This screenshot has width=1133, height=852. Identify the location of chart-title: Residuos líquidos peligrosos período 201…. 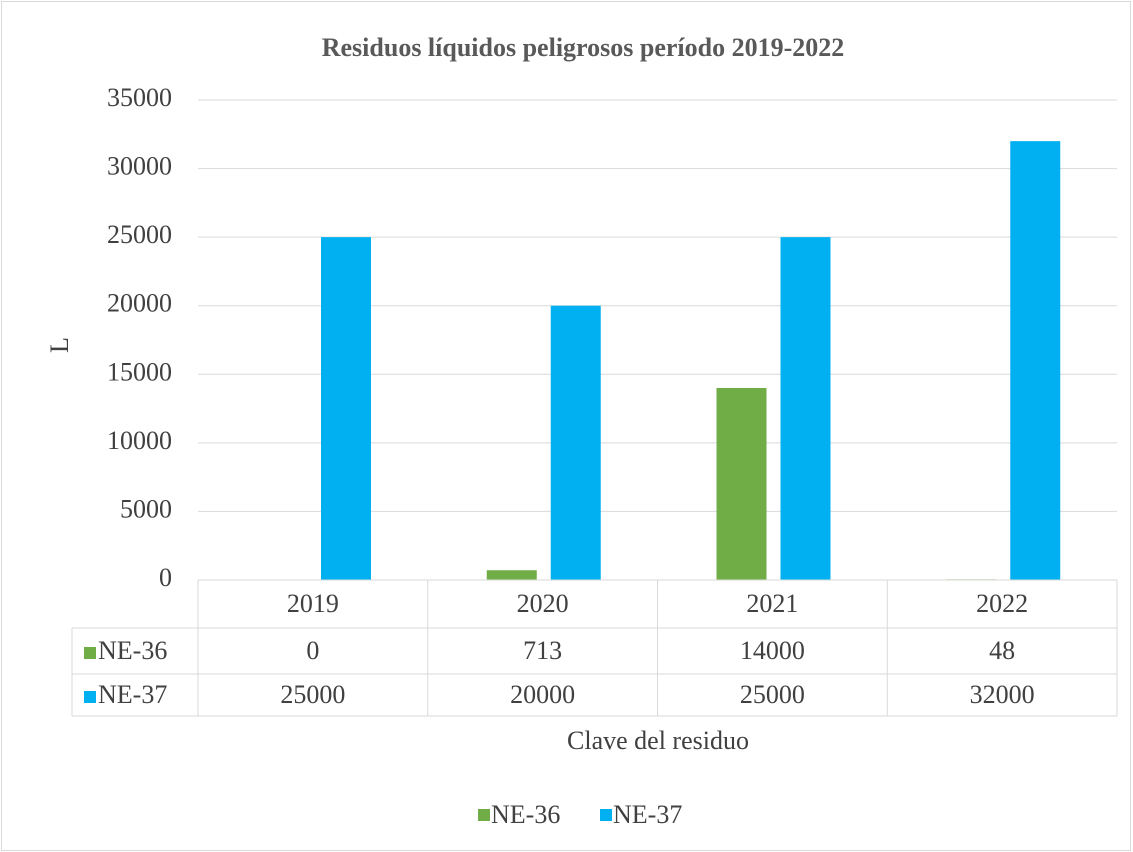
(583, 47).